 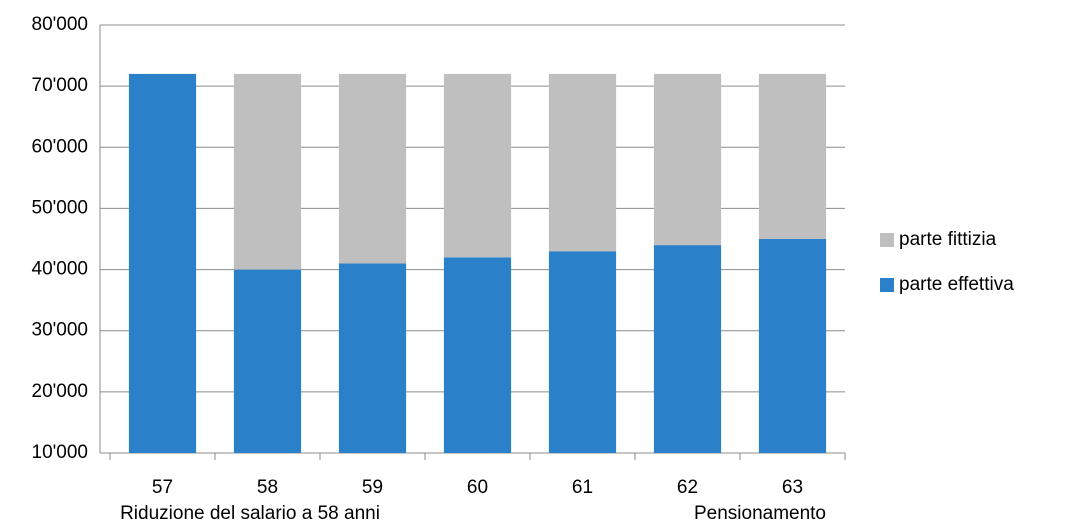 What do you see at coordinates (60, 391) in the screenshot?
I see `y-tick-label: 20'000` at bounding box center [60, 391].